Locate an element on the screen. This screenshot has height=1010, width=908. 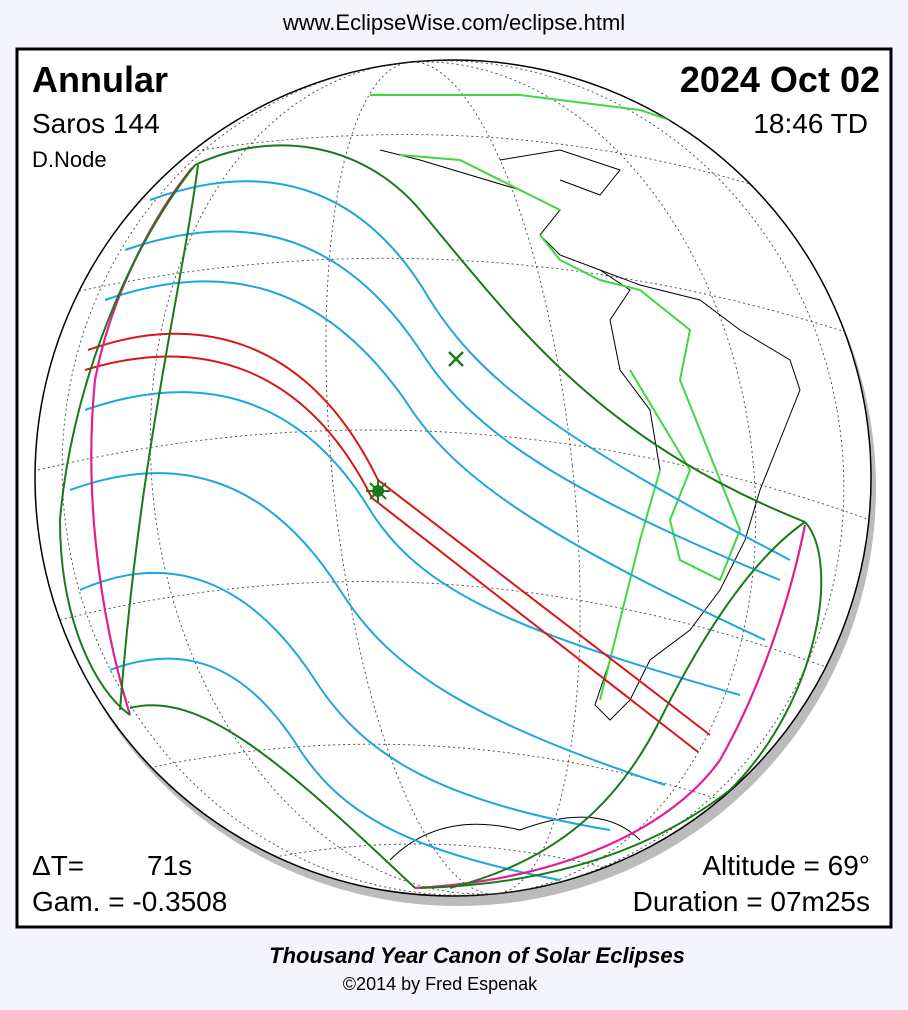
url: www.EclipseWise.com/eclipse.html is located at coordinates (453, 22).